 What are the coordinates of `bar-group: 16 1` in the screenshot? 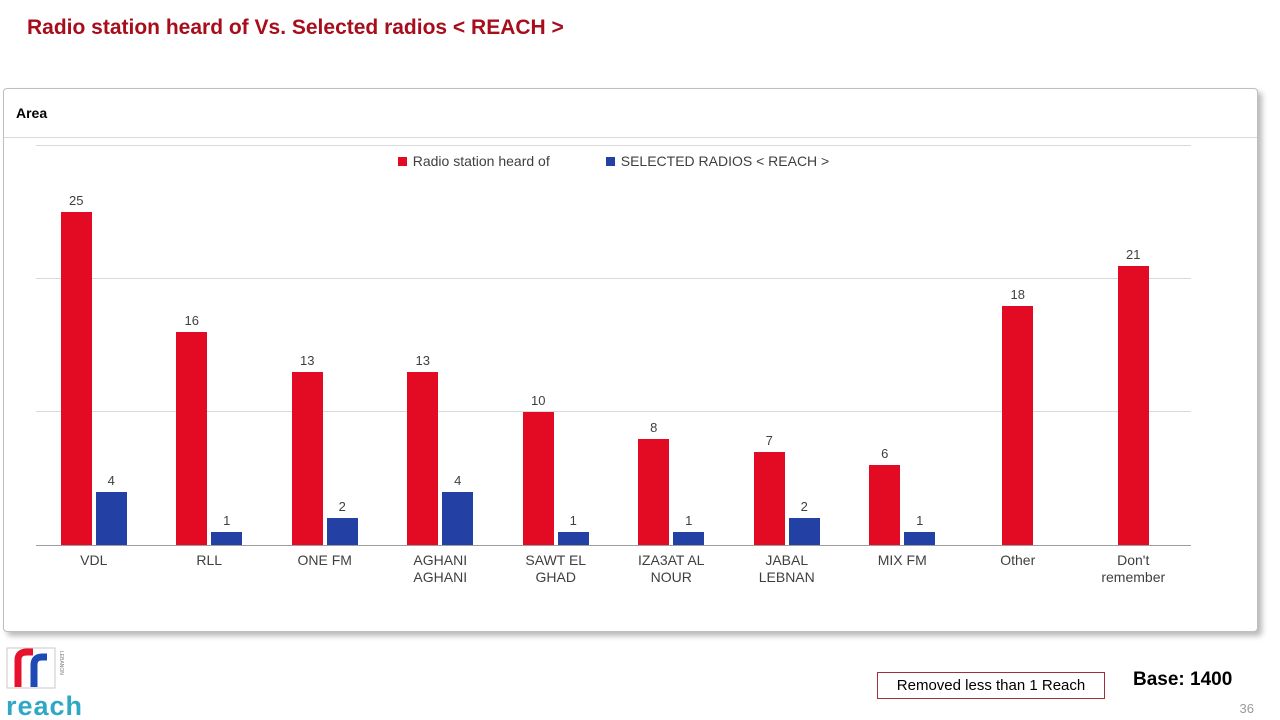 It's located at (210, 346).